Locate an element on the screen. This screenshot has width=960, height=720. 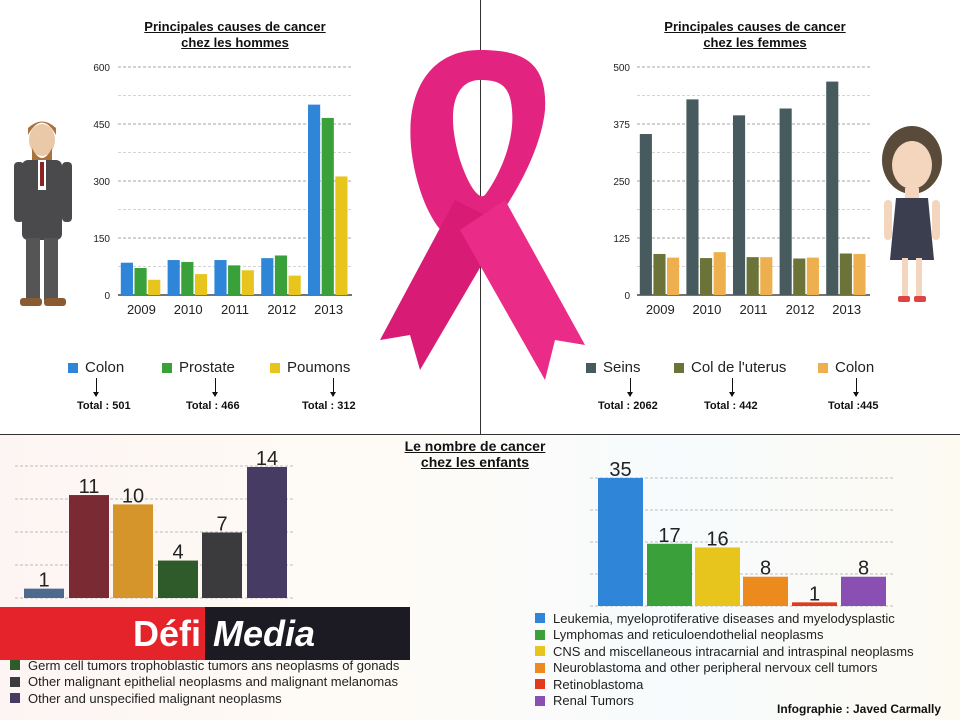
women-legend-colon: Colon is located at coordinates (846, 367).